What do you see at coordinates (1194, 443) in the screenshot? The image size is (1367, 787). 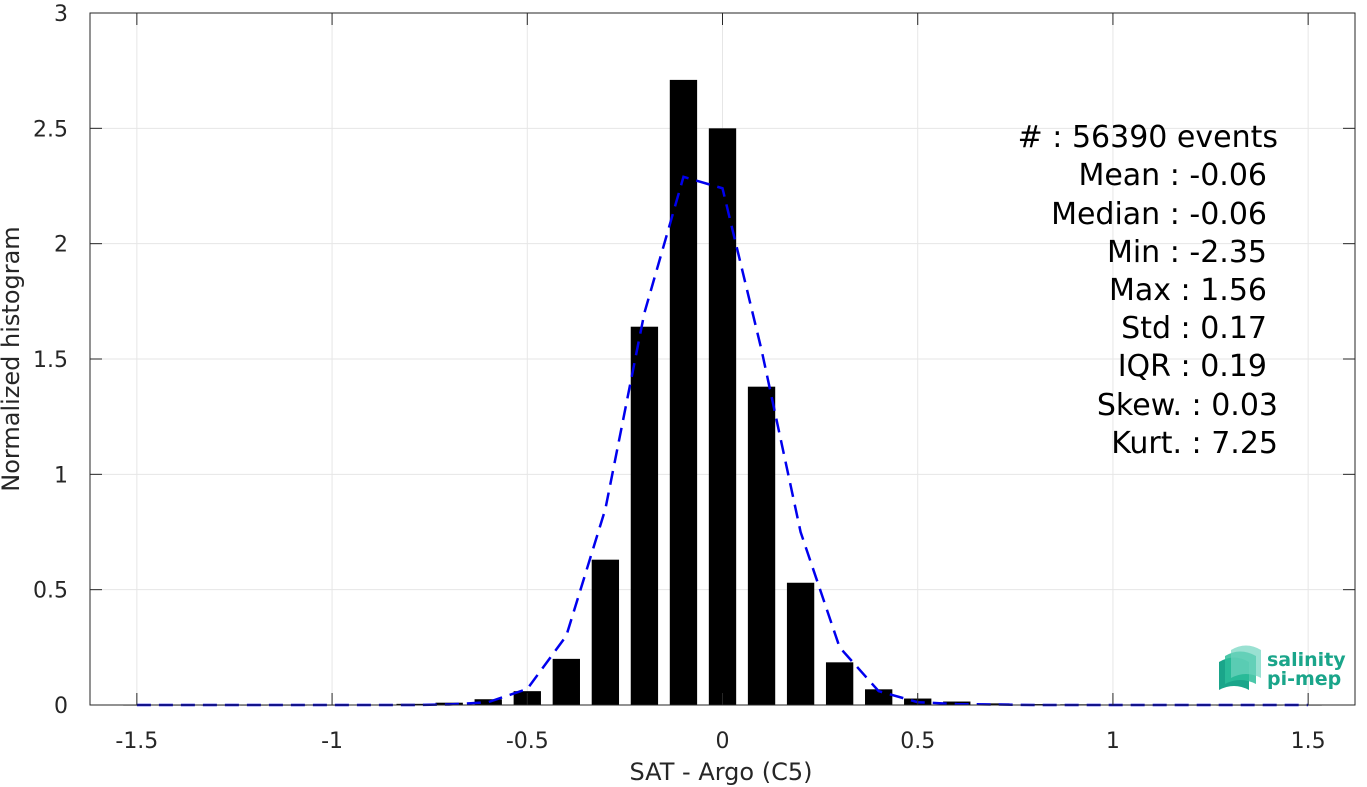 I see `stat-kurt: Kurt. : 7.25` at bounding box center [1194, 443].